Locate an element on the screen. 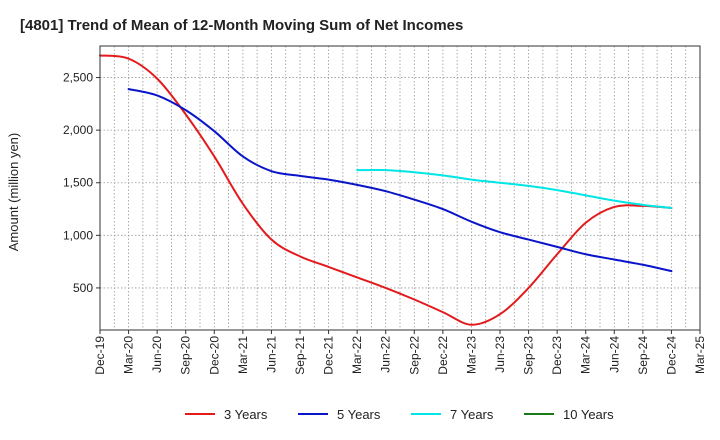 This screenshot has height=440, width=720. x-tick-label: Mar-24 is located at coordinates (586, 355).